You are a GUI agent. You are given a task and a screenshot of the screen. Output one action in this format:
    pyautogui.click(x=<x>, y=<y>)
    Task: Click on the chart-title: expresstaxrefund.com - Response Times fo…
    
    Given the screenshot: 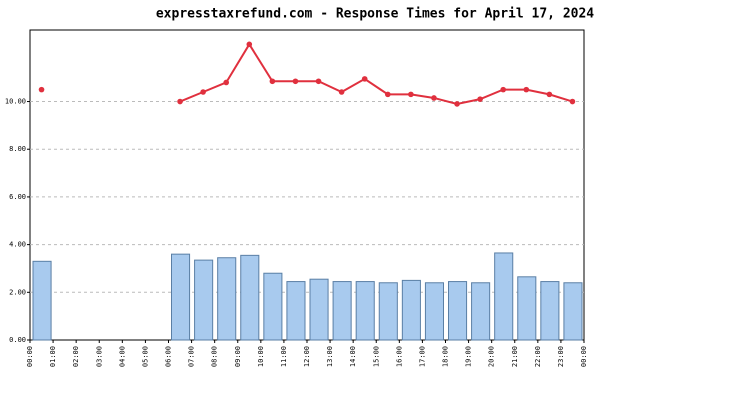 What is the action you would take?
    pyautogui.click(x=375, y=14)
    